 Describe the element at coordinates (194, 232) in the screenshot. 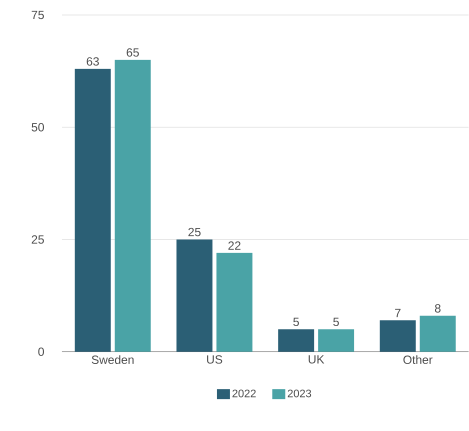

I see `data-label: 25` at that location.